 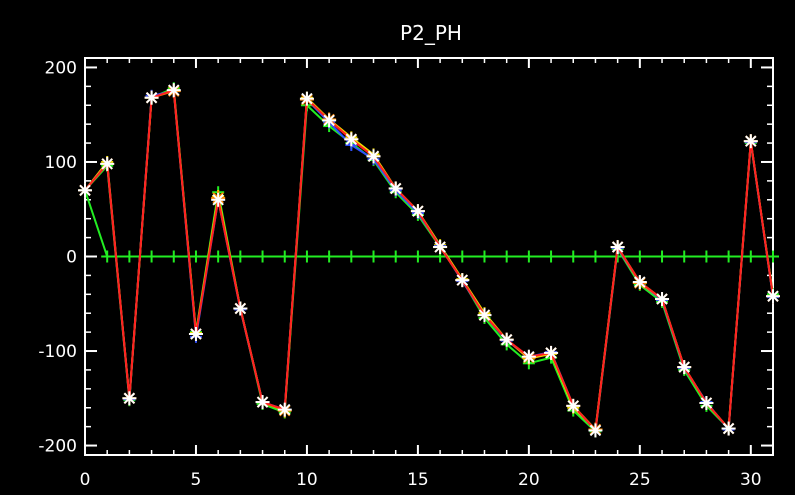 What do you see at coordinates (71, 258) in the screenshot?
I see `y-tick-label: 0` at bounding box center [71, 258].